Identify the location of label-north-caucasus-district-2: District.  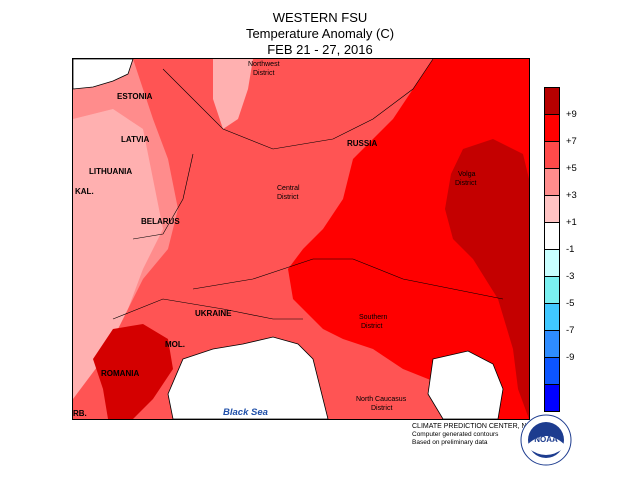
(382, 408).